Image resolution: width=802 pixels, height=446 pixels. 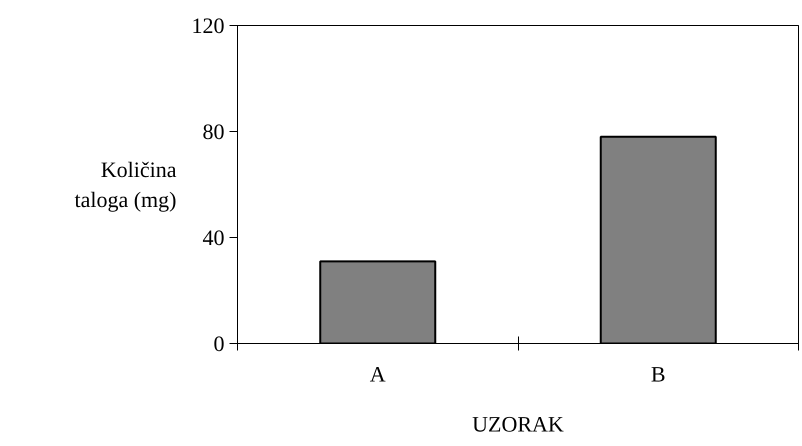 I want to click on y-tick-label: 120, so click(x=208, y=25).